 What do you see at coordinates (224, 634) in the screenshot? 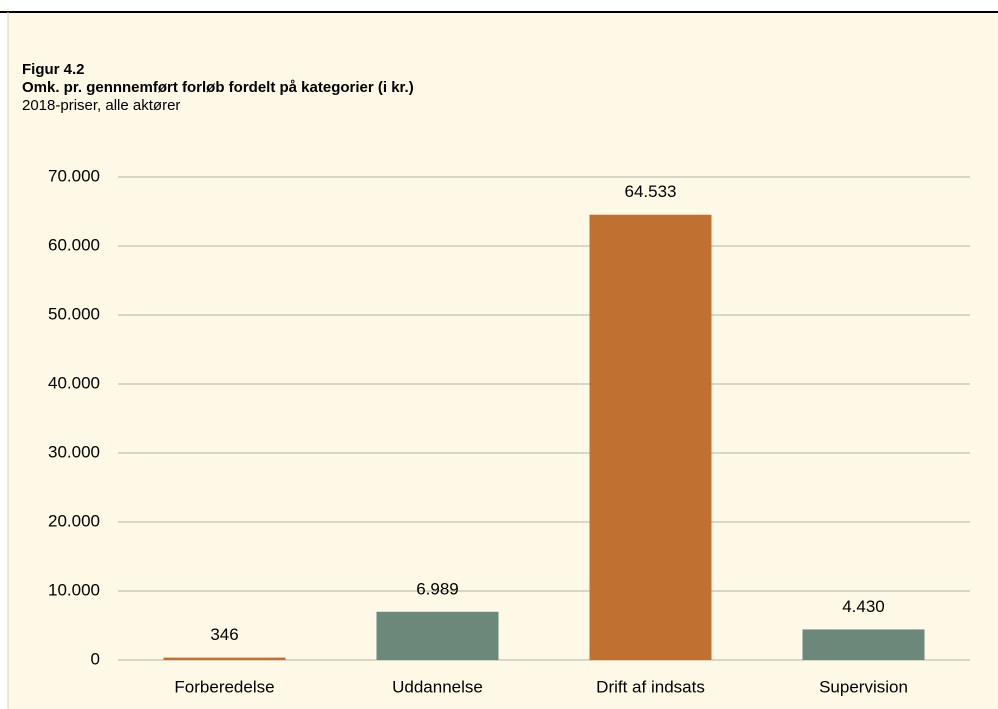
I see `value-label: 346` at bounding box center [224, 634].